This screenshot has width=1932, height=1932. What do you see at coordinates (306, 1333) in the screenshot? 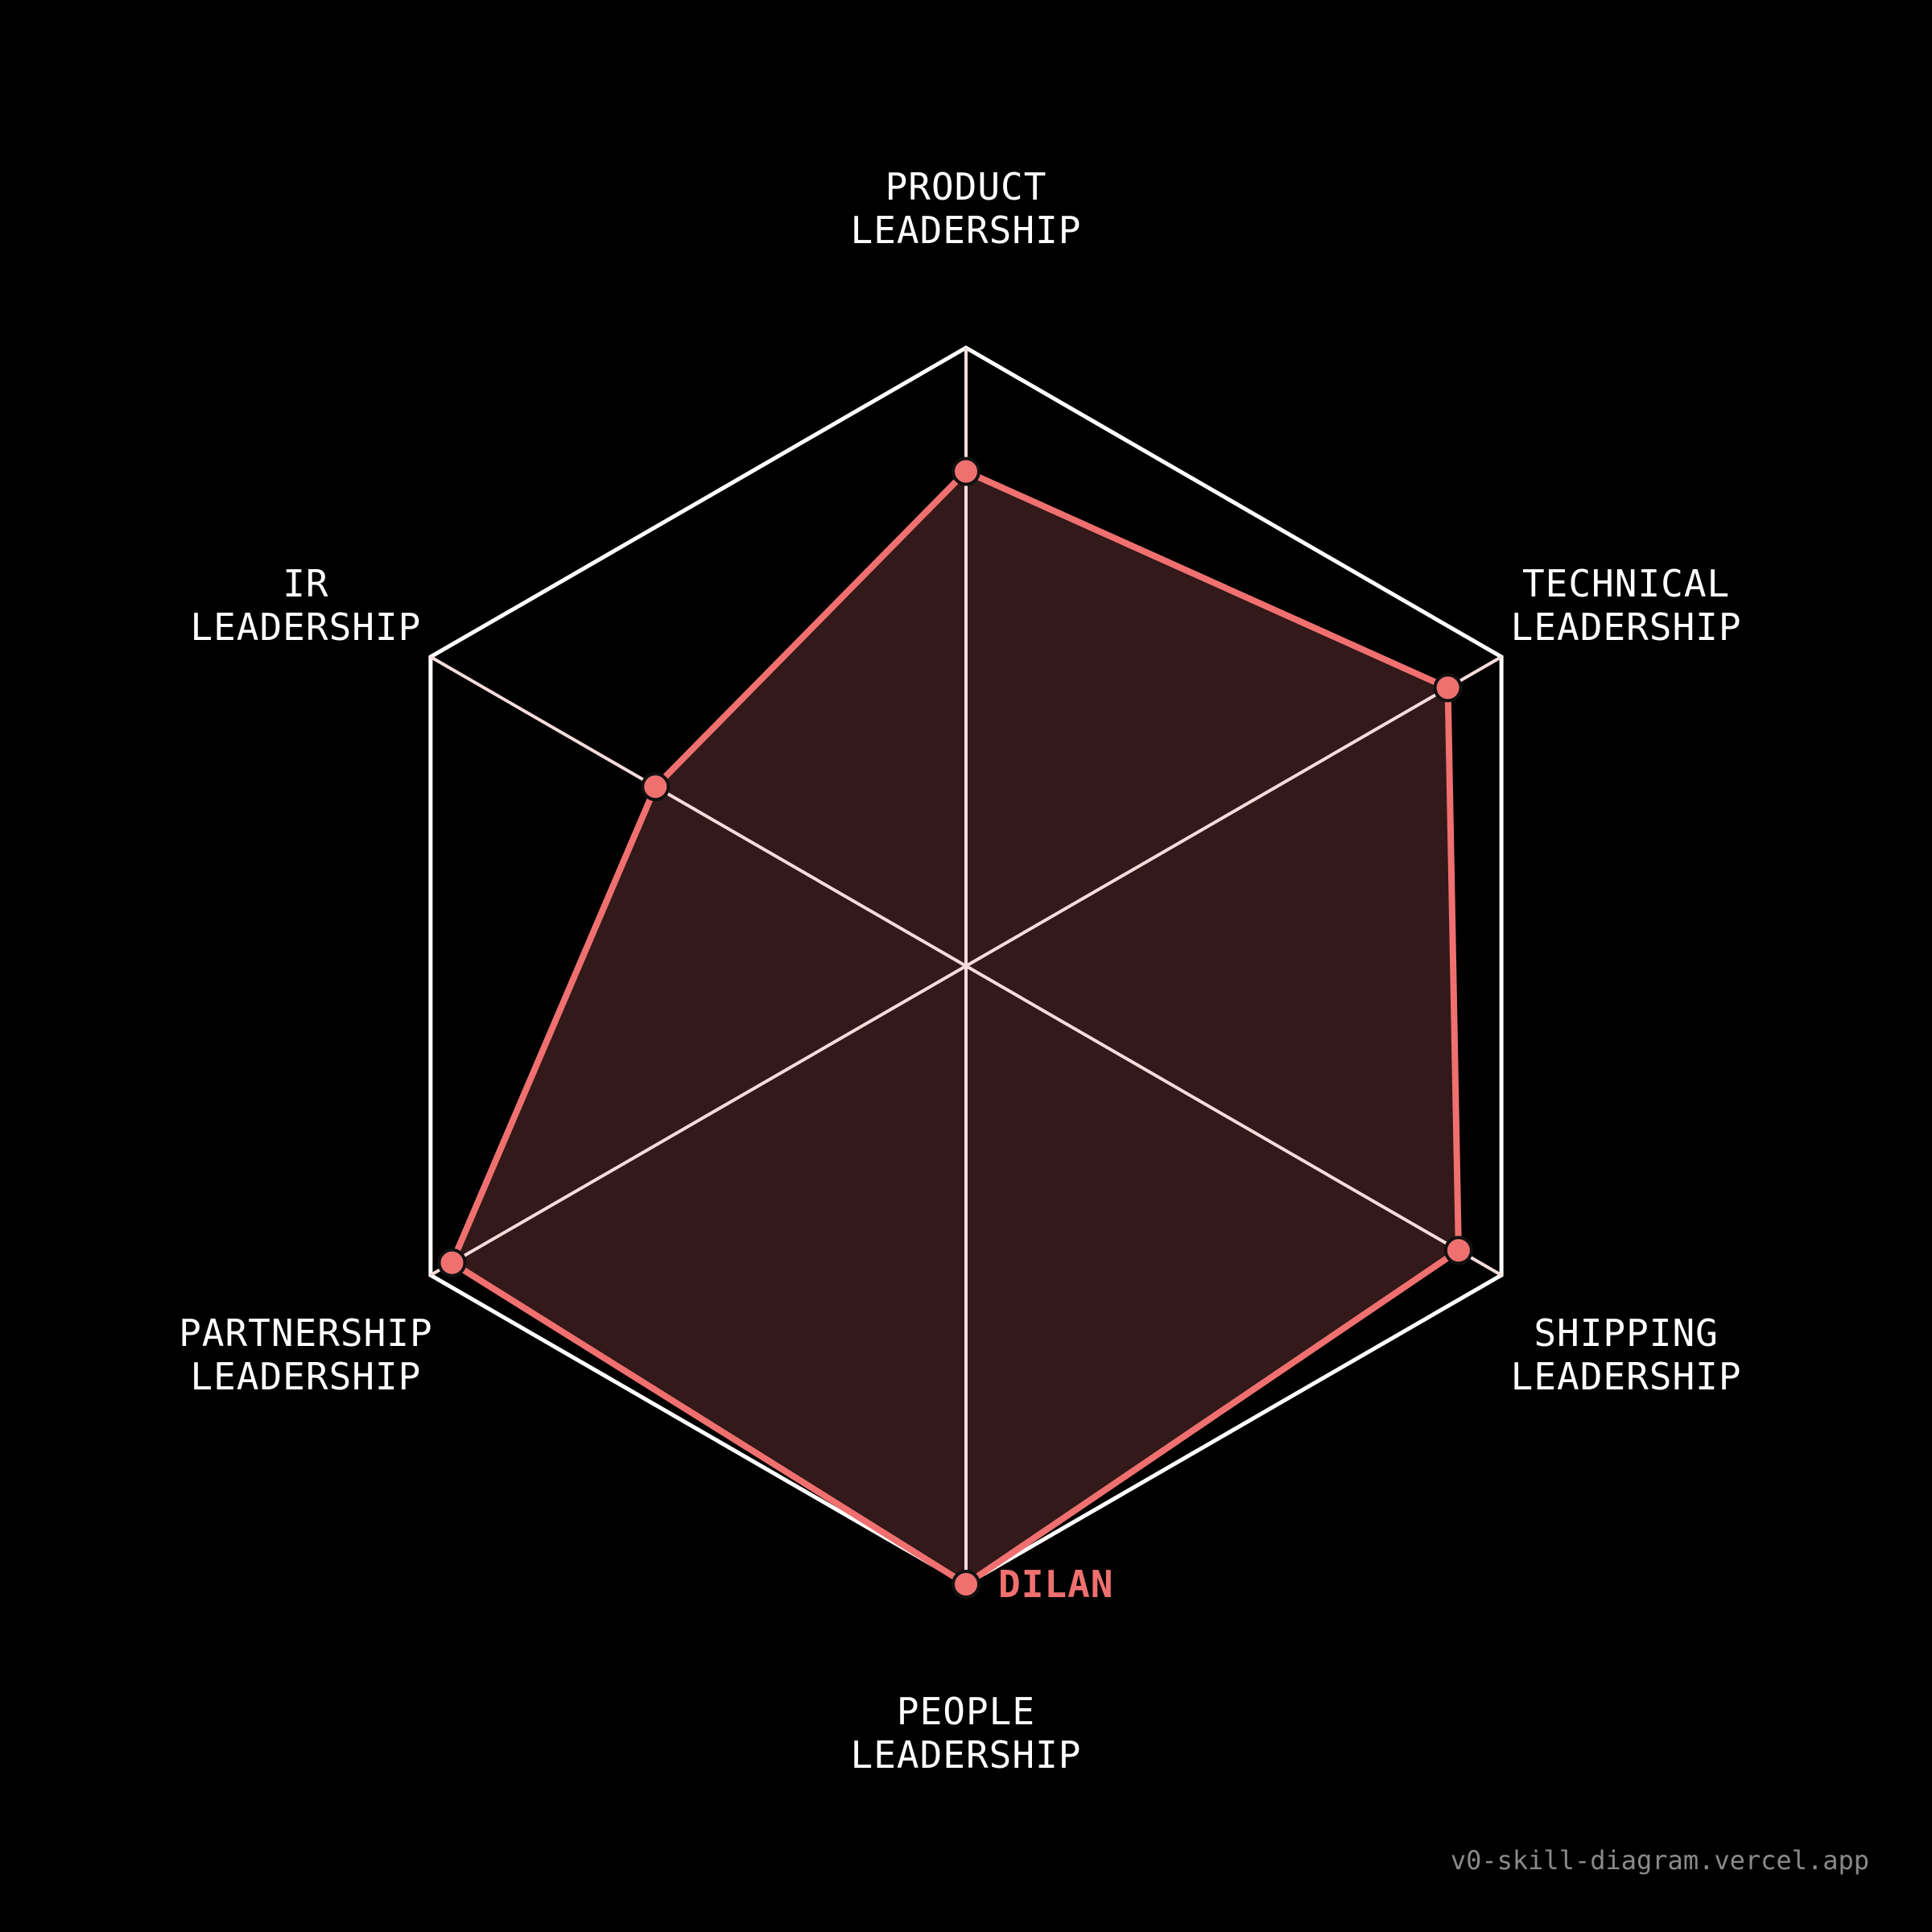
I see `axis-label-line1: PARTNERSHIP` at bounding box center [306, 1333].